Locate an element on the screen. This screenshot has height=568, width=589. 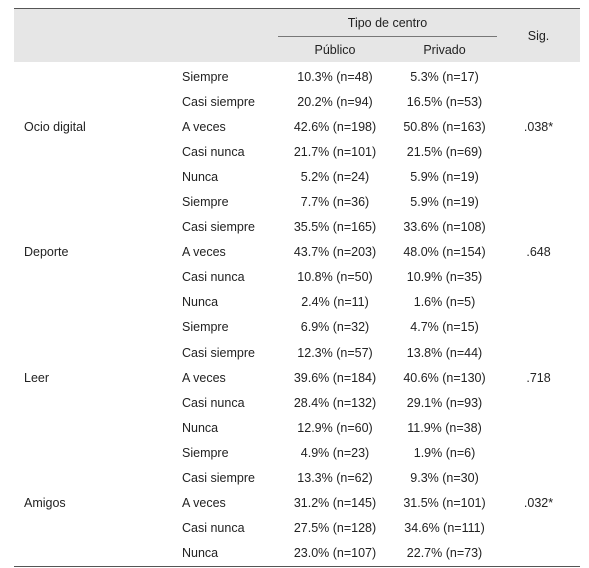
table-row: Nunca 5.2% (n=24) 5.9% (n=19) is located at coordinates (297, 176).